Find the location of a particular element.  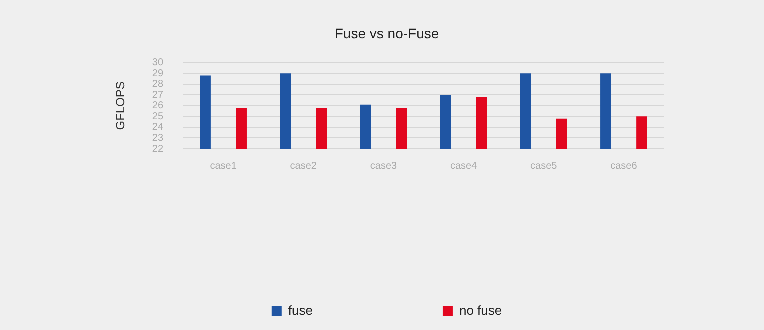

y-tick-label: 29 is located at coordinates (158, 74).